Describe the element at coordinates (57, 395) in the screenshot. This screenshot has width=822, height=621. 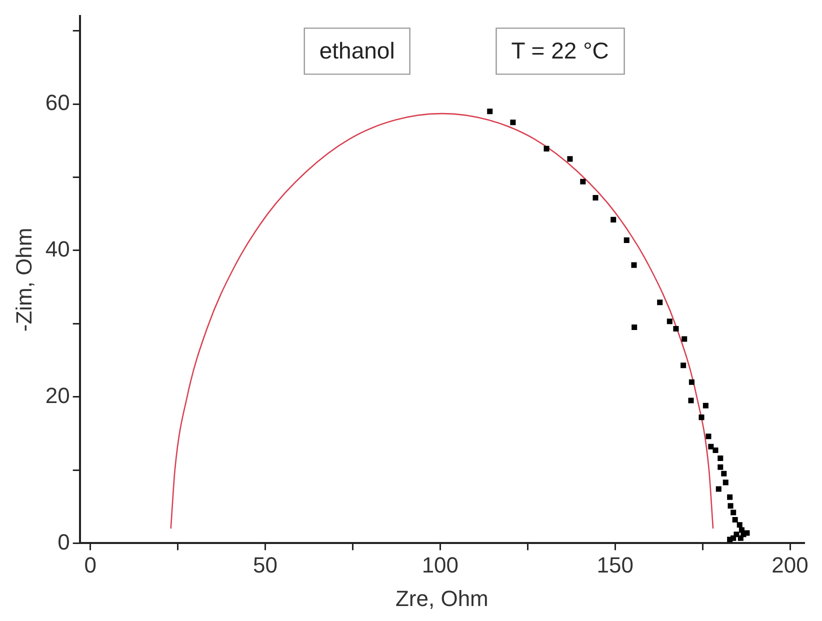
I see `y-tick-label: 20` at that location.